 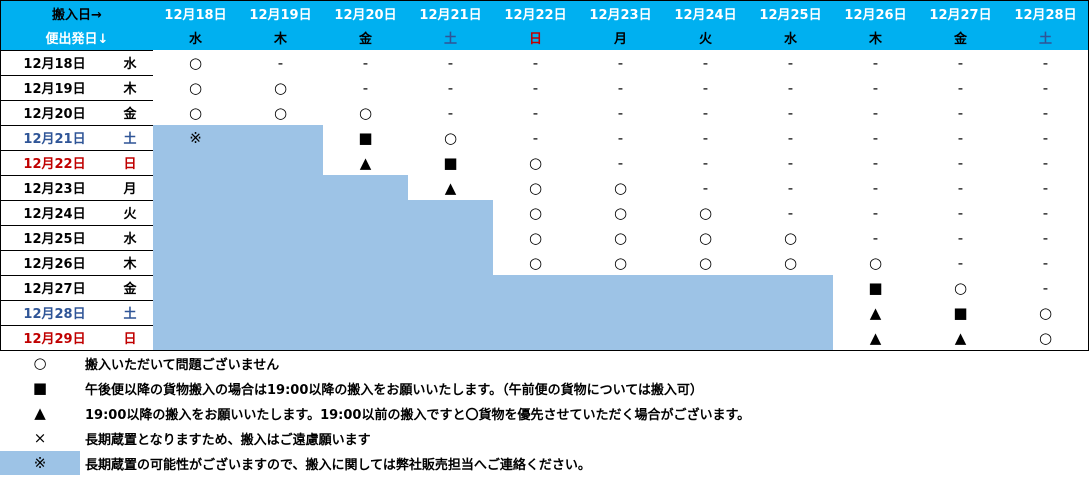 I want to click on row-weekday: 土, so click(x=130, y=138).